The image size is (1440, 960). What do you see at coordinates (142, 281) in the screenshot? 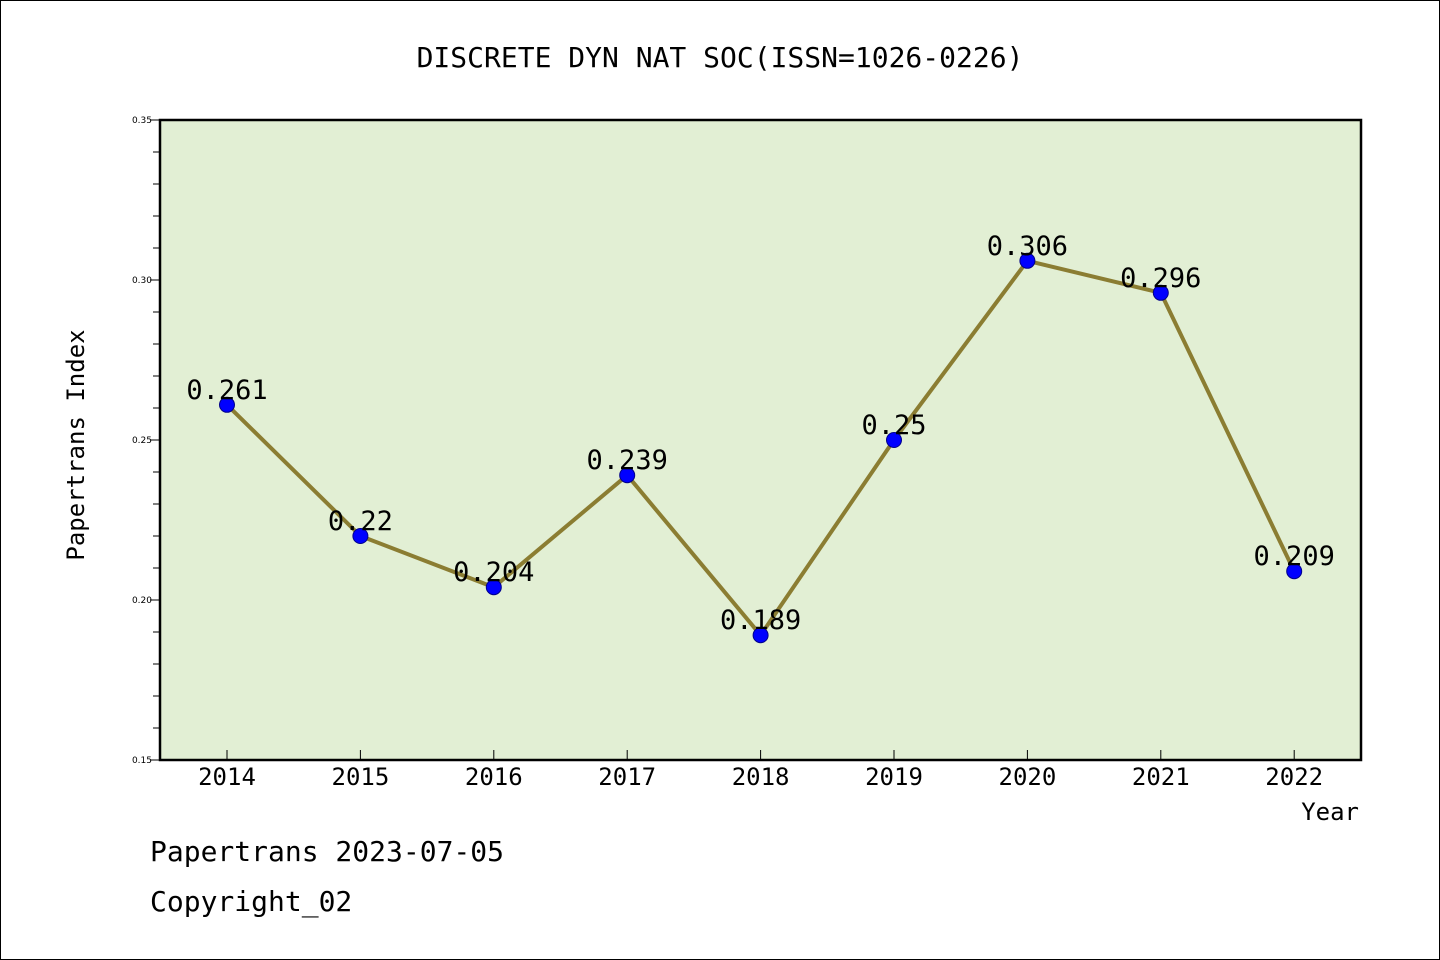
I see `y-tick-label: 0.30` at bounding box center [142, 281].